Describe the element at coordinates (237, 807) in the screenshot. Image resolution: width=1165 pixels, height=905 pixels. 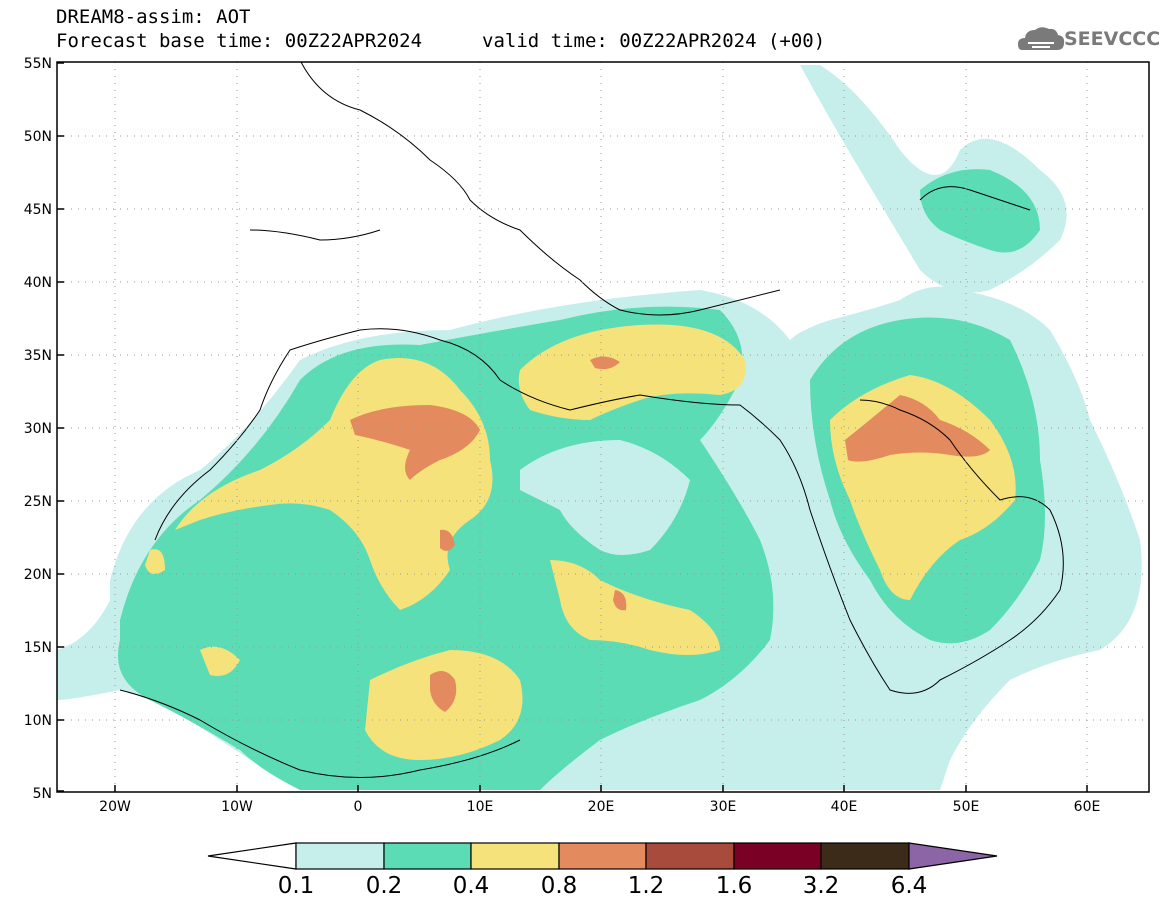
I see `lon-label: 10W` at that location.